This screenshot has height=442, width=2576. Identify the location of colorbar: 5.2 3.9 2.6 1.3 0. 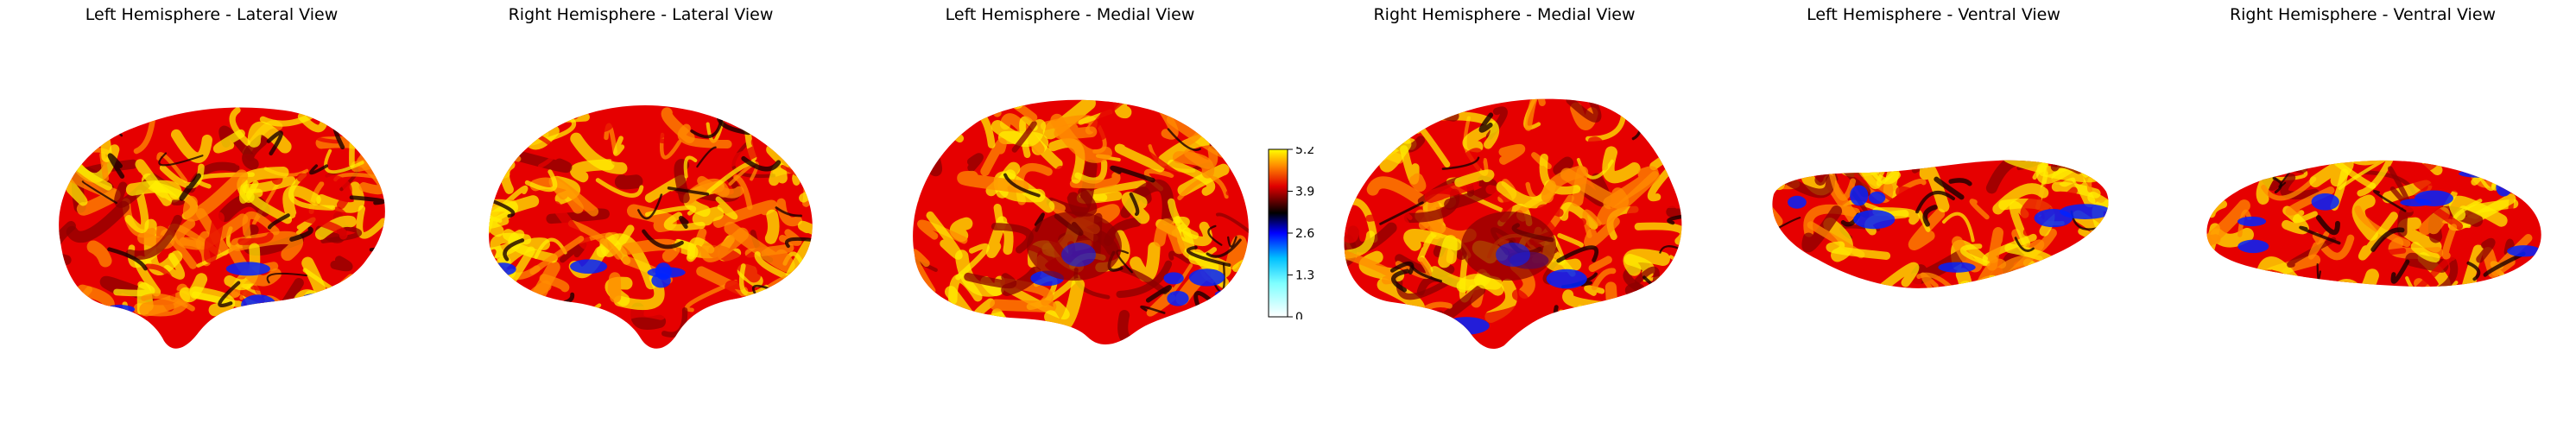
(1291, 233).